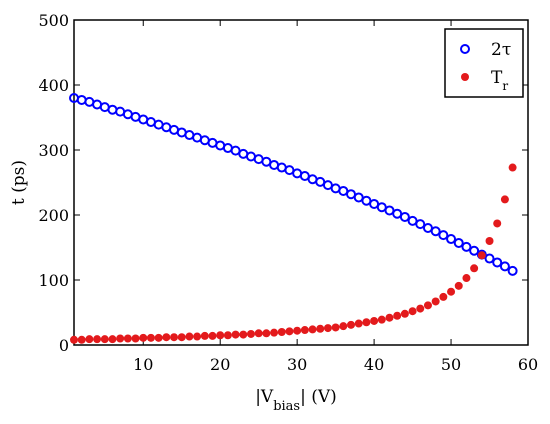 Image resolution: width=550 pixels, height=424 pixels. I want to click on legend-label-tr-main: T, so click(497, 78).